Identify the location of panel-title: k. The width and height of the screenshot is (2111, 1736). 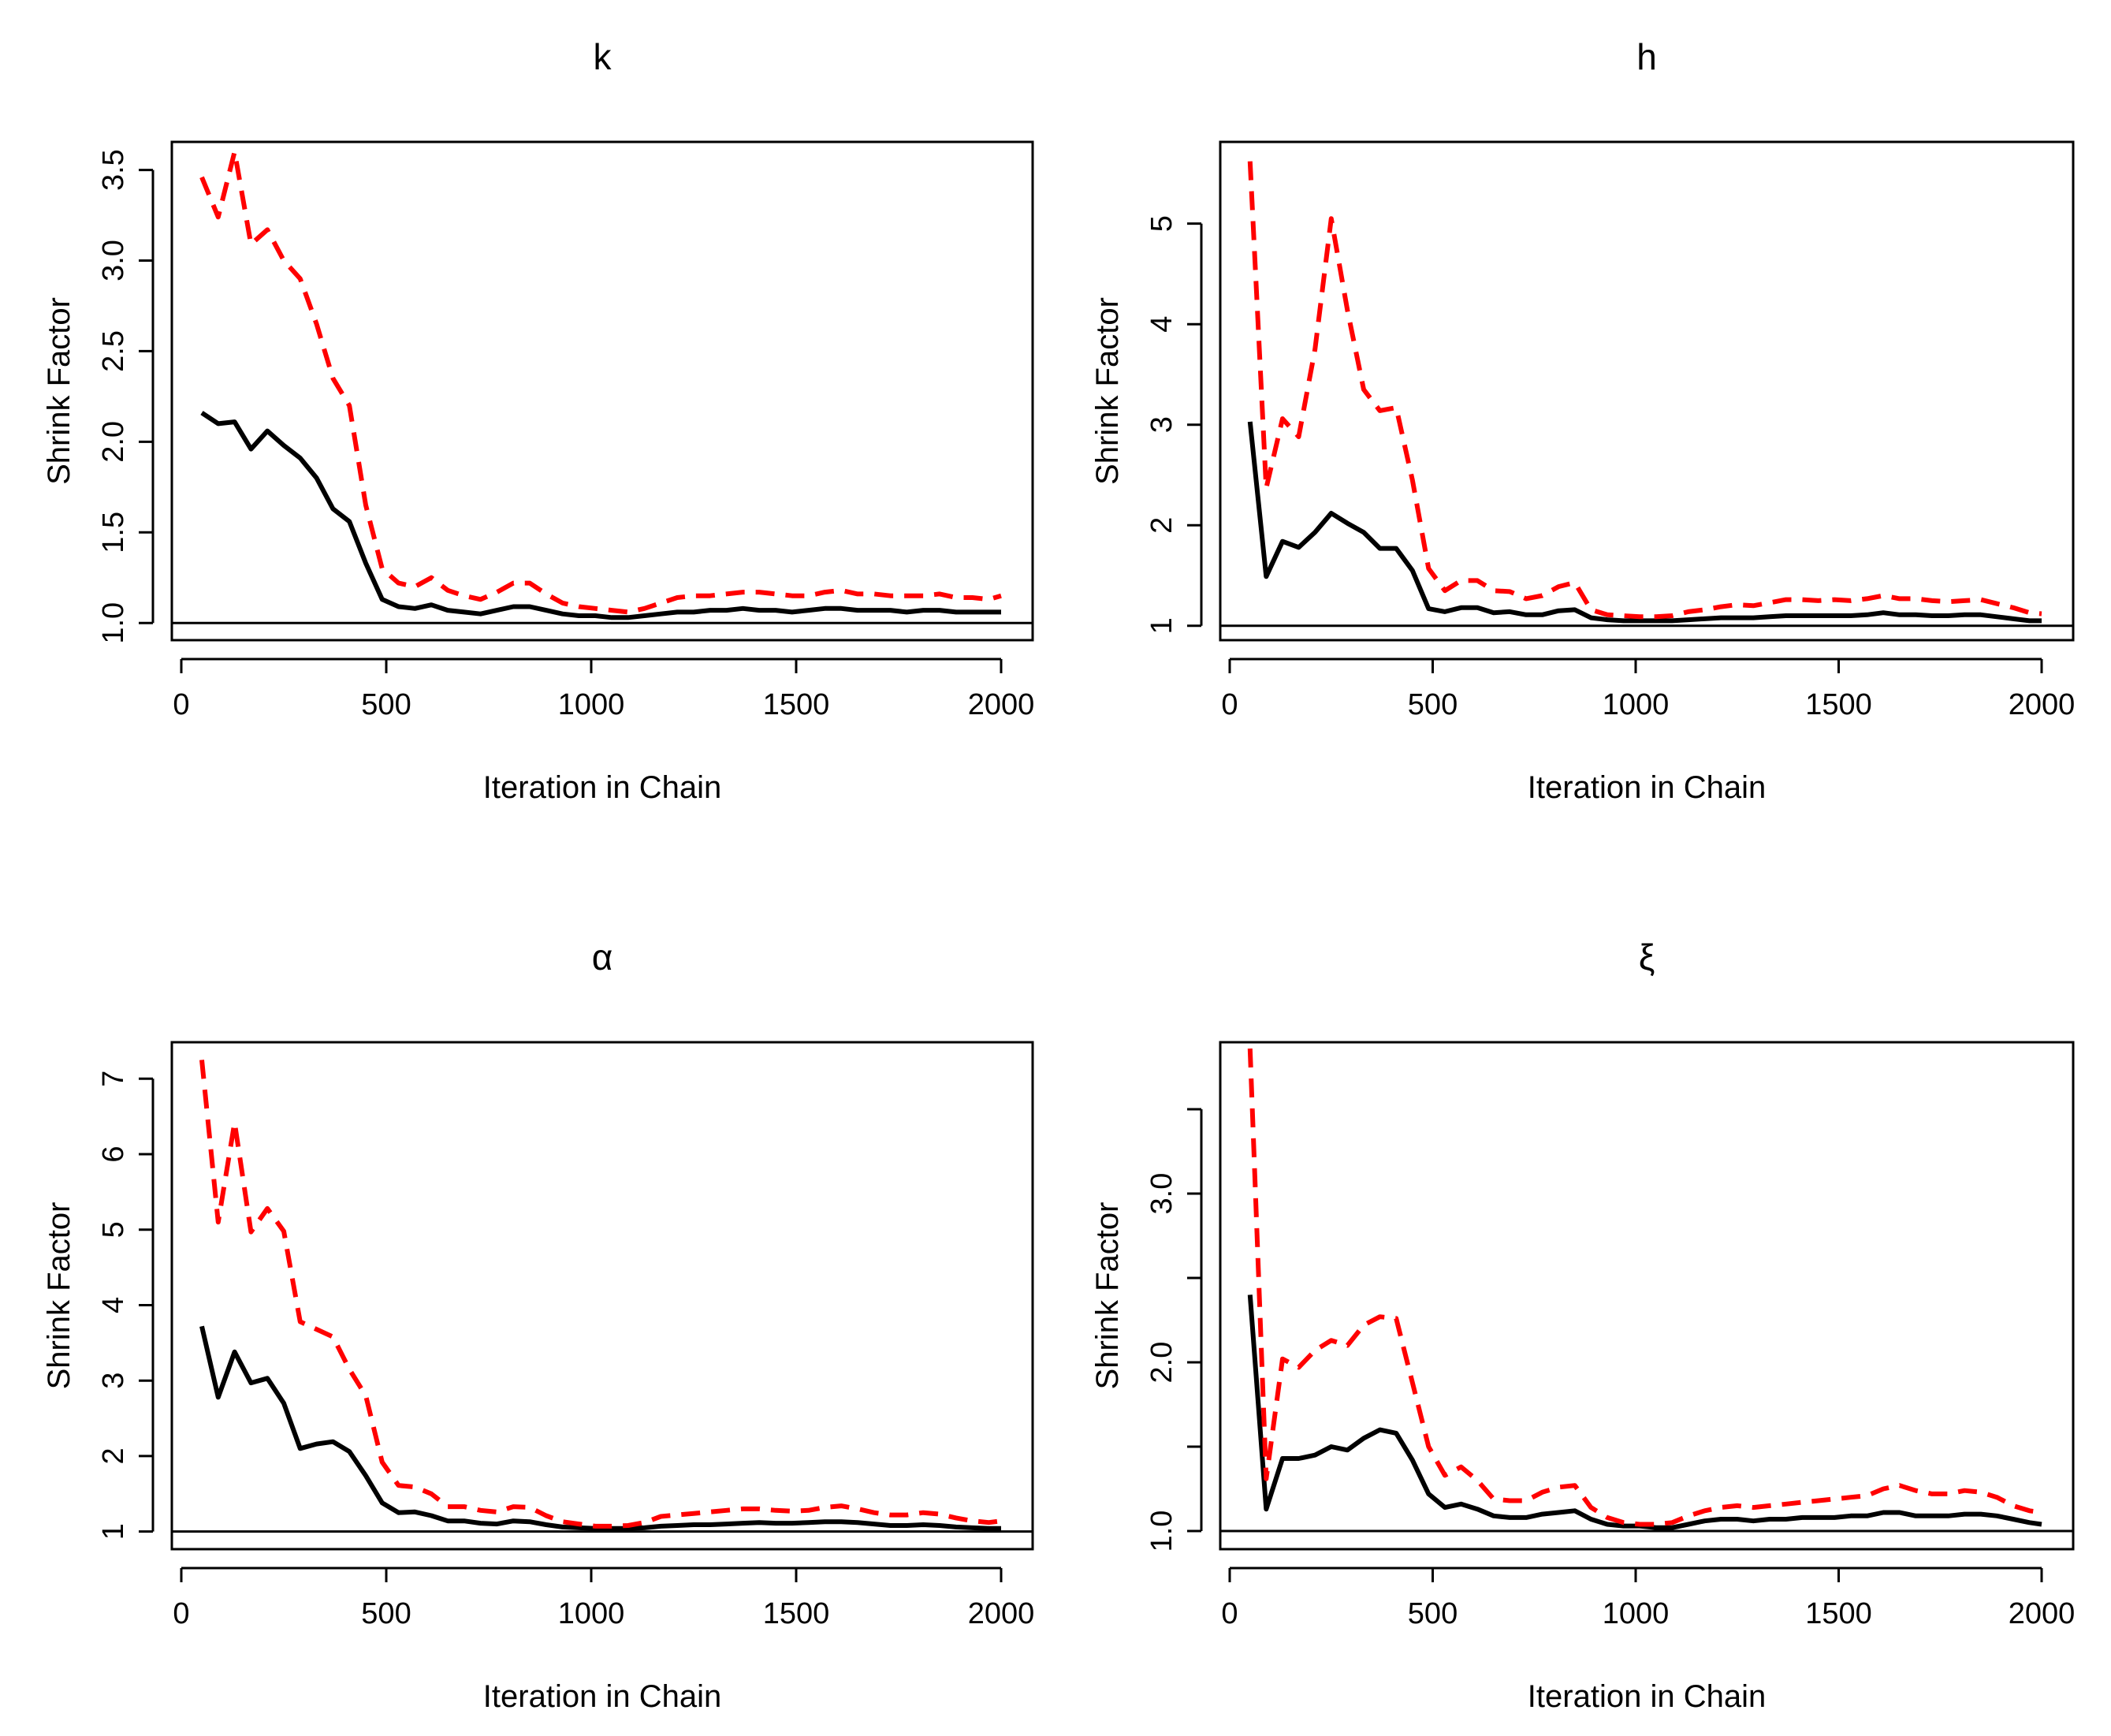
(603, 56).